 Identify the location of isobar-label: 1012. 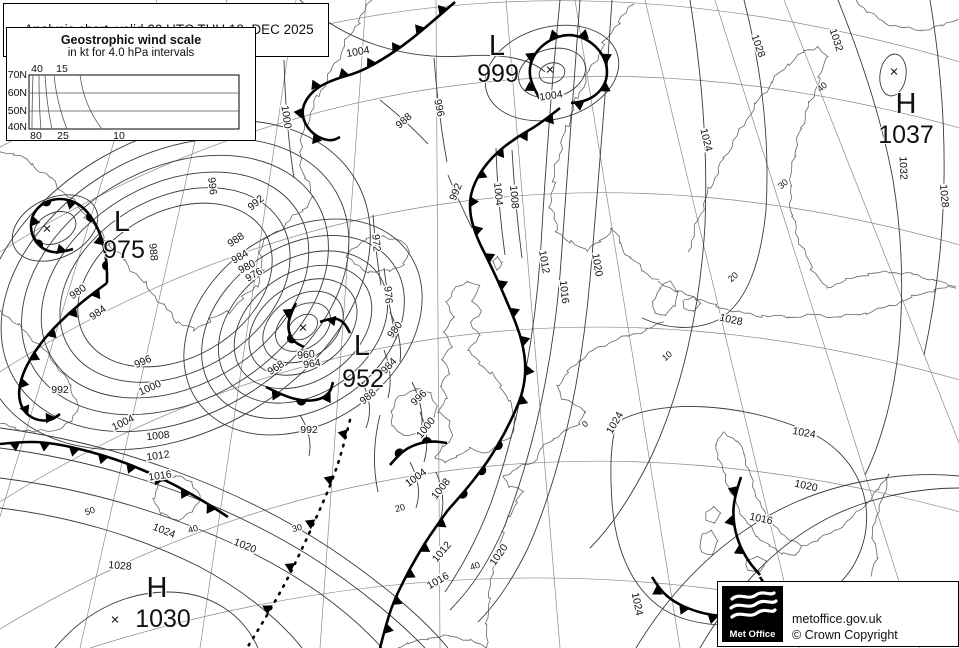
(544, 261).